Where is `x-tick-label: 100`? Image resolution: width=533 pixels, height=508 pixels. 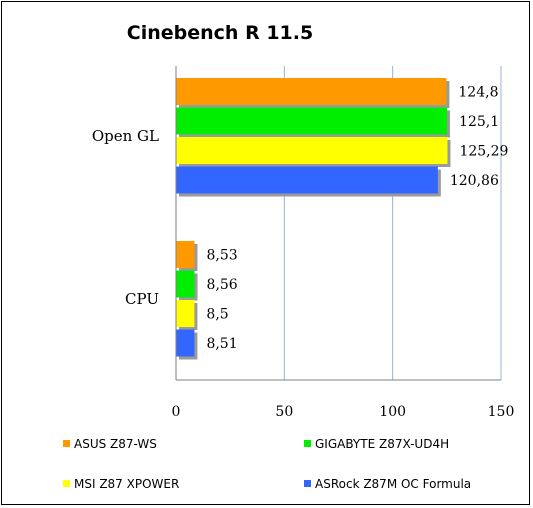
x-tick-label: 100 is located at coordinates (392, 412).